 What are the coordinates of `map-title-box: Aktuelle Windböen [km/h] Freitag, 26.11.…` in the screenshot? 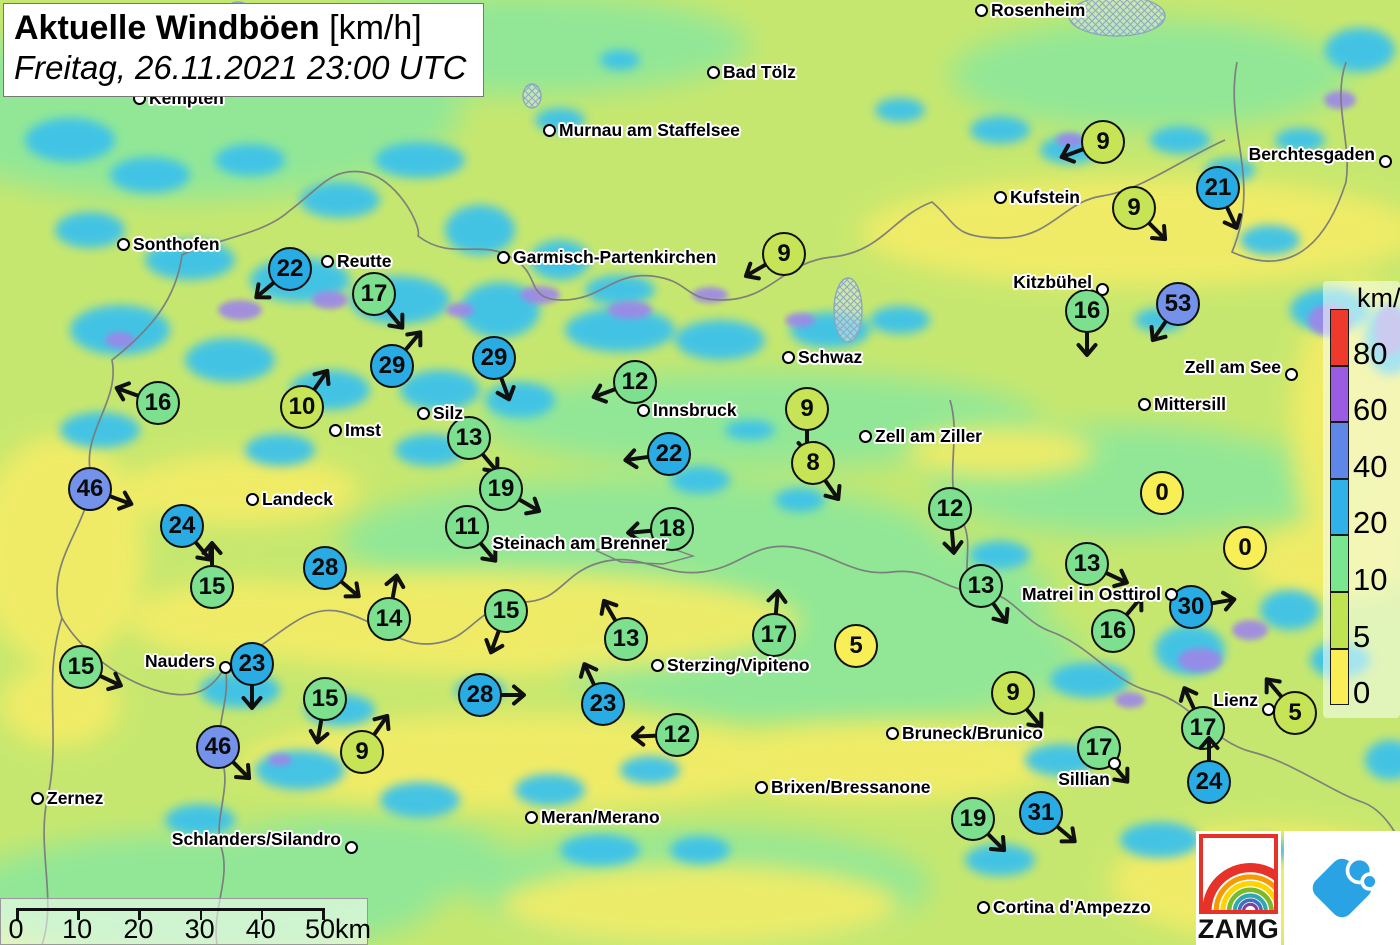 It's located at (243, 50).